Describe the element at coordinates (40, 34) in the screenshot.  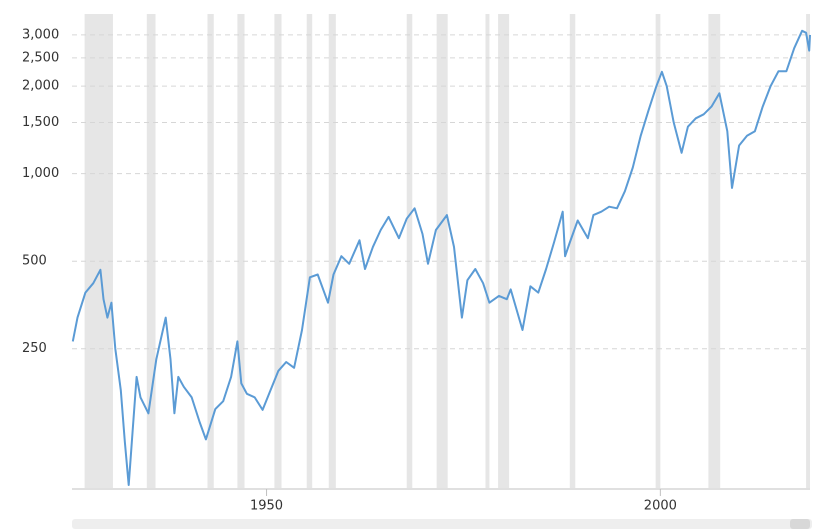
I see `y-tick-label: 3,000` at that location.